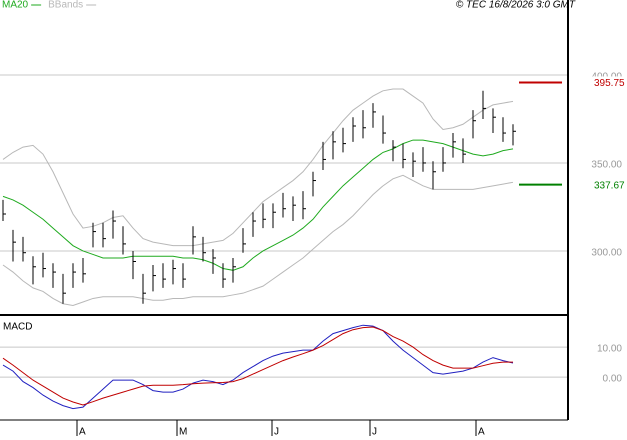  Describe the element at coordinates (17, 327) in the screenshot. I see `macd-title: MACD` at that location.